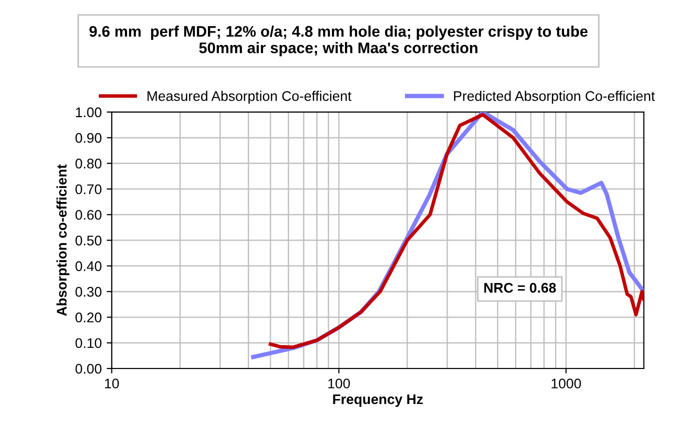 Image resolution: width=677 pixels, height=431 pixels. What do you see at coordinates (88, 291) in the screenshot?
I see `y-tick-label: 0.30` at bounding box center [88, 291].